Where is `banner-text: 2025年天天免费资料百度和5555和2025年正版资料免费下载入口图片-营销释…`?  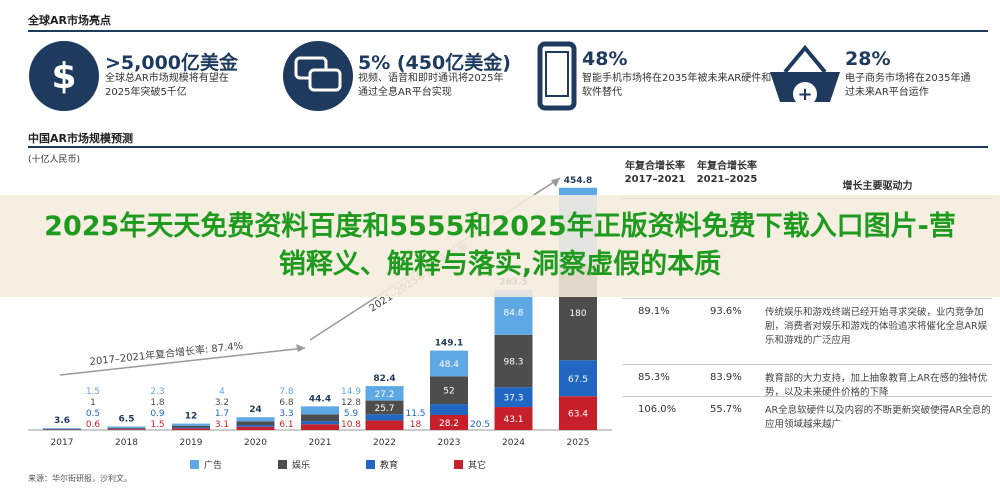
banner-text: 2025年天天免费资料百度和5555和2025年正版资料免费下载入口图片-营销释… is located at coordinates (500, 245).